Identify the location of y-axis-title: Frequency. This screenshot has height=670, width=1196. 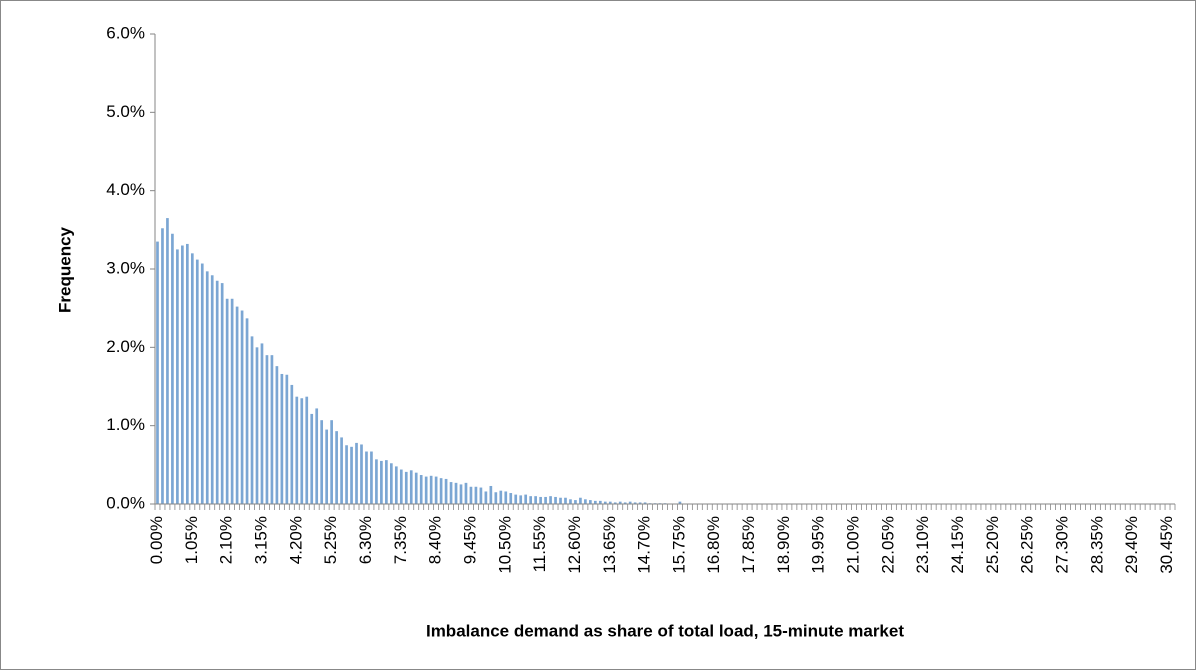
(64, 269).